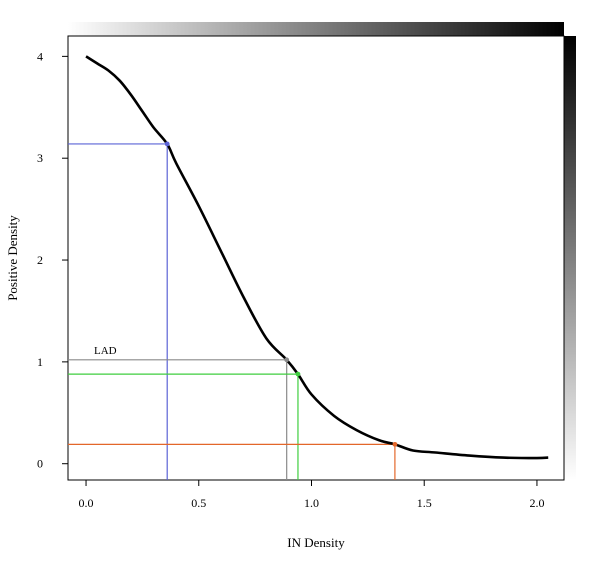  What do you see at coordinates (40, 464) in the screenshot?
I see `y-tick-label-0: 0` at bounding box center [40, 464].